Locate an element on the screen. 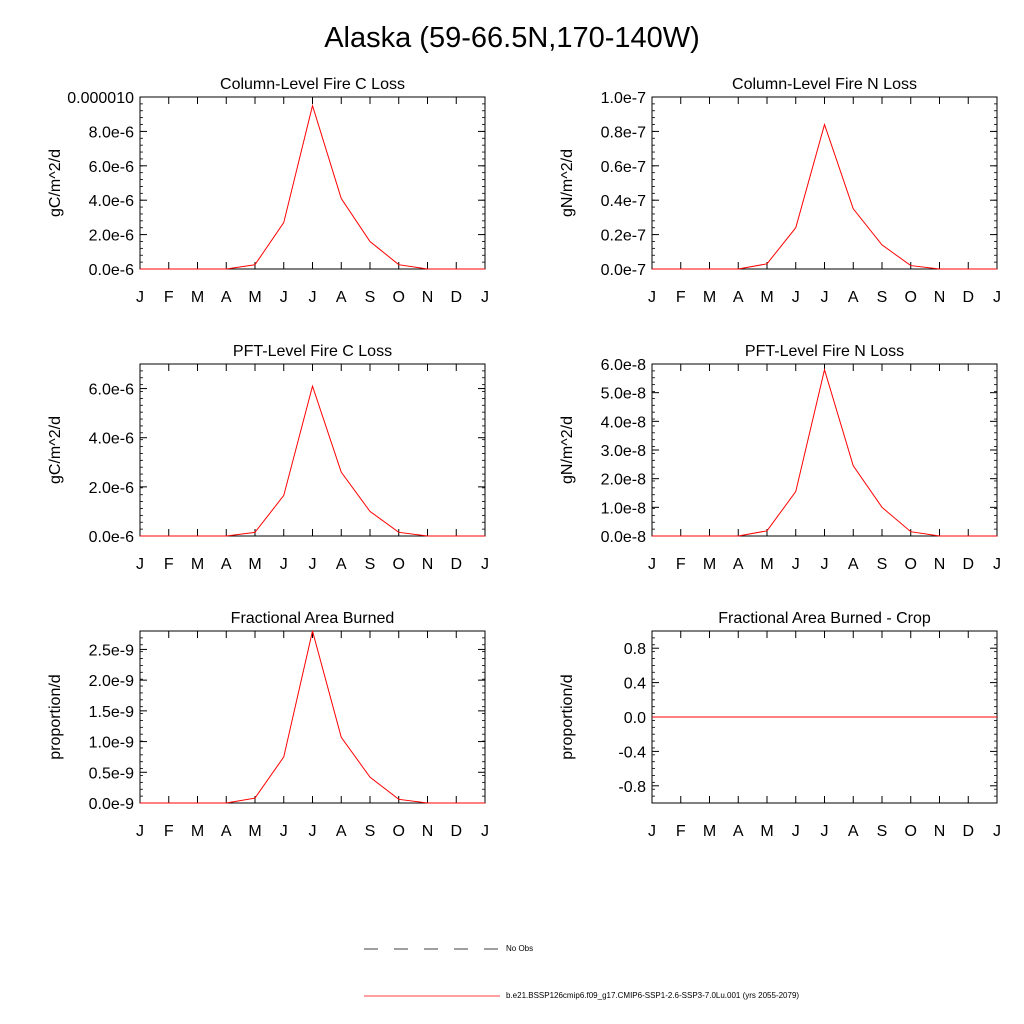 This screenshot has height=1024, width=1024. y-tick-label: 1.5e-9 is located at coordinates (111, 712).